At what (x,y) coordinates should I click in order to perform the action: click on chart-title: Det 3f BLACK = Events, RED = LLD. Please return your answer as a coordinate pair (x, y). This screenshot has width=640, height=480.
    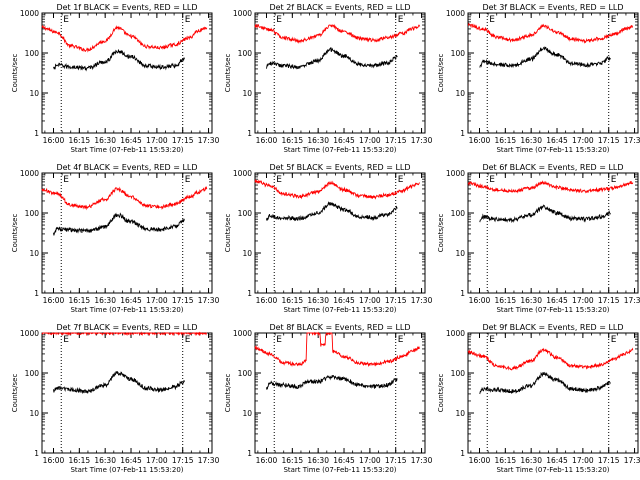
    Looking at the image, I should click on (552, 7).